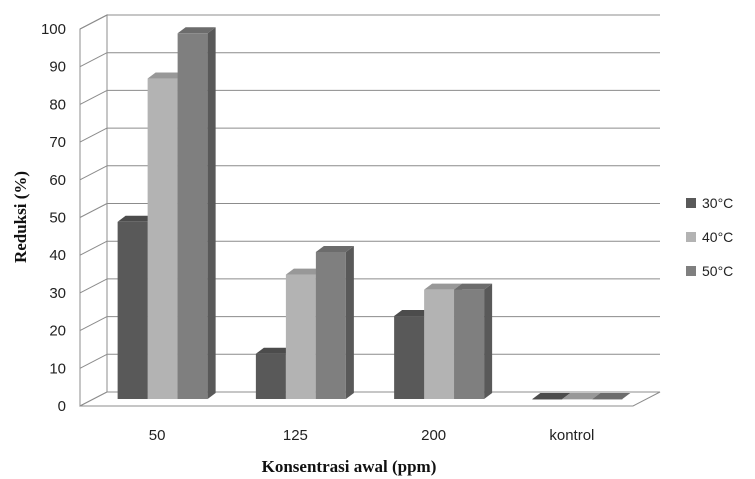 This screenshot has width=755, height=479. Describe the element at coordinates (57, 331) in the screenshot. I see `y-tick-label: 20` at that location.